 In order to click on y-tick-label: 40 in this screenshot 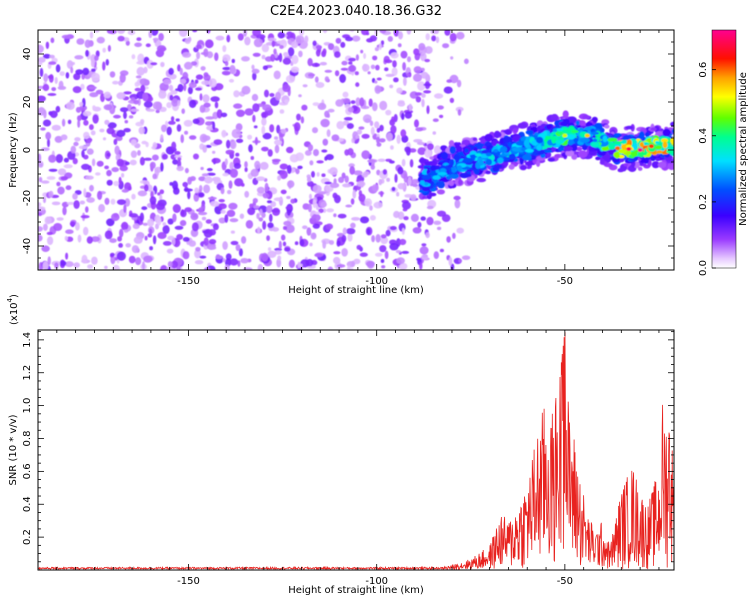, I will do `click(27, 54)`.